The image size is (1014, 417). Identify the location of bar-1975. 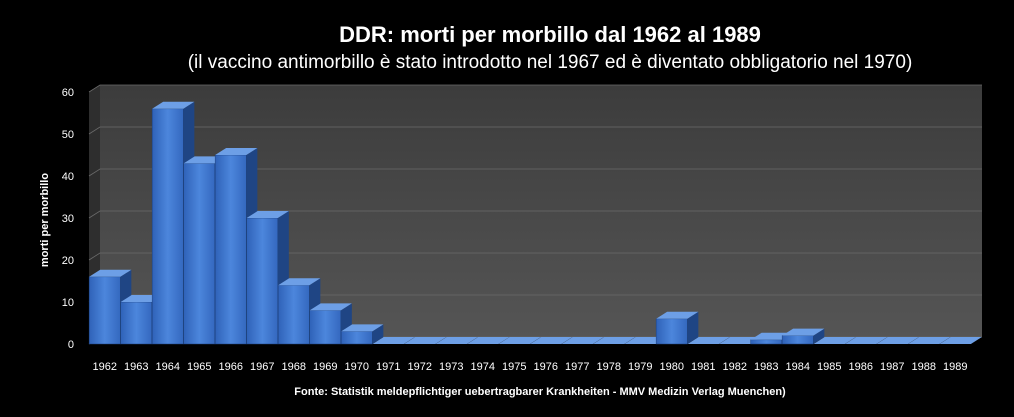
(519, 340).